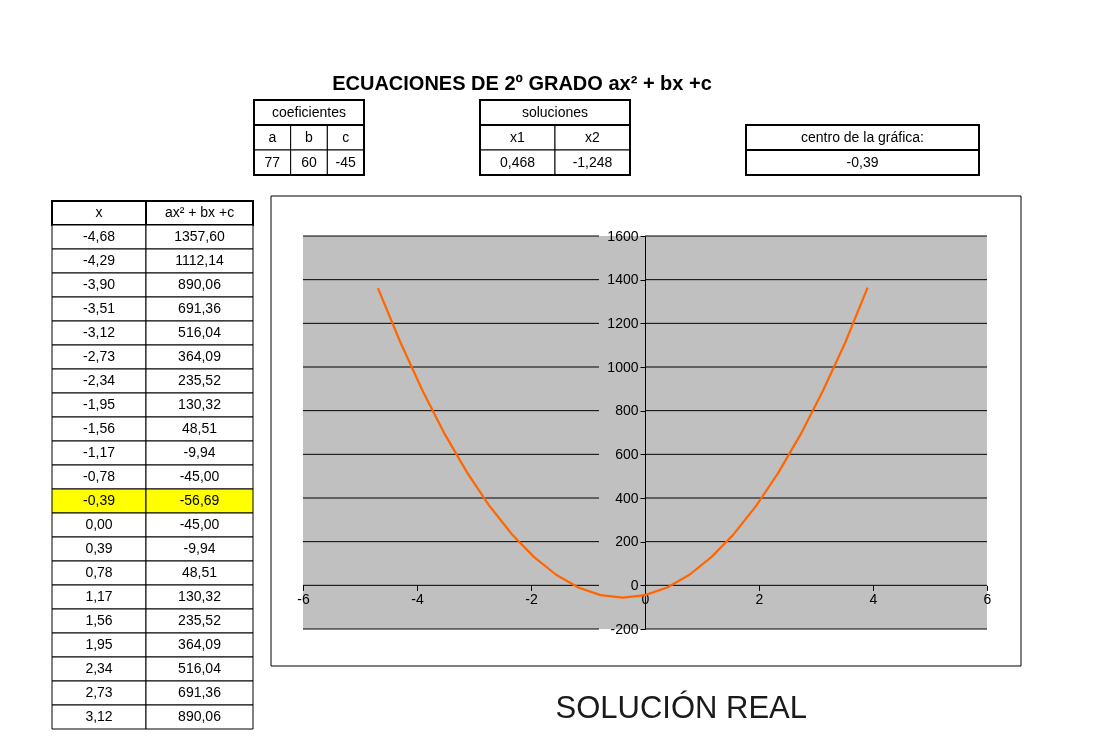  Describe the element at coordinates (522, 83) in the screenshot. I see `text: ECUACIONES DE 2º GRADO ax² + bx +c` at that location.